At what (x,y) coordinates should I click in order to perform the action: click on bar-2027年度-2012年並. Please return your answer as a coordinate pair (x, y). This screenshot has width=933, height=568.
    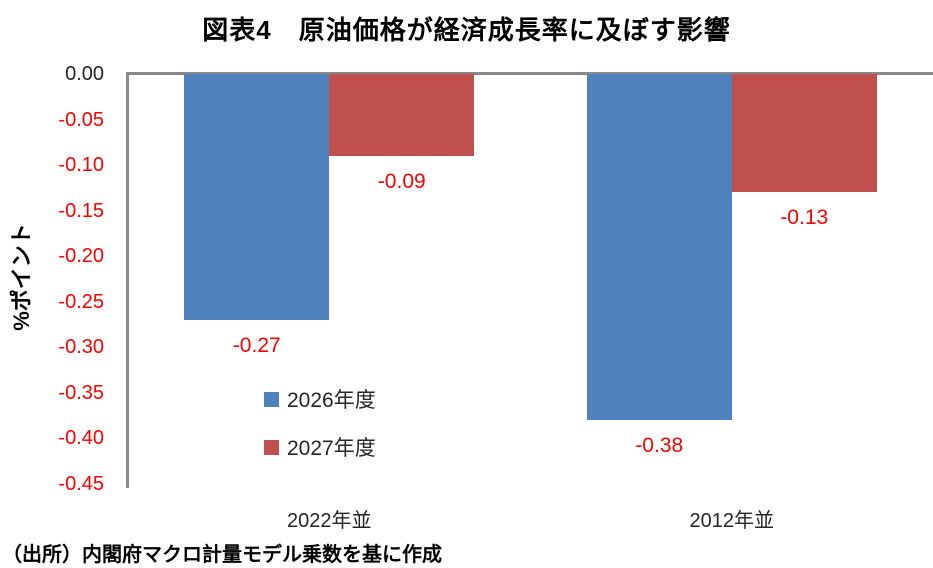
    Looking at the image, I should click on (804, 133).